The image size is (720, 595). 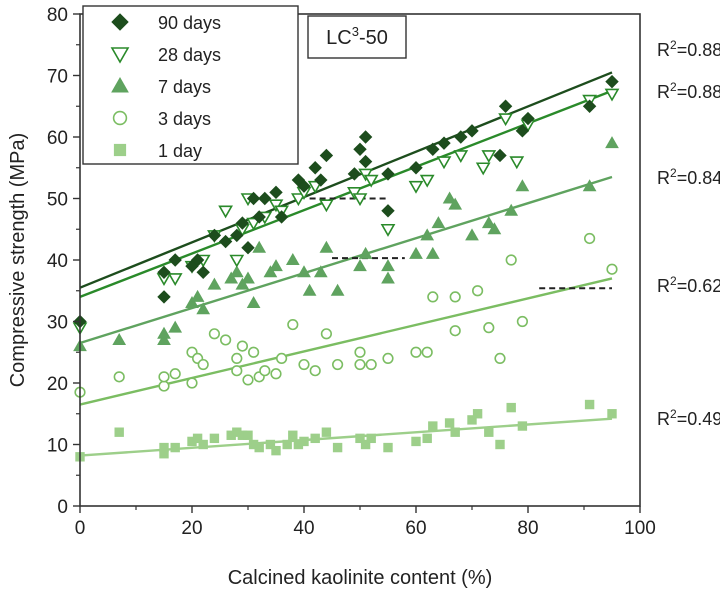 What do you see at coordinates (57, 446) in the screenshot?
I see `y-tick-label: 10` at bounding box center [57, 446].